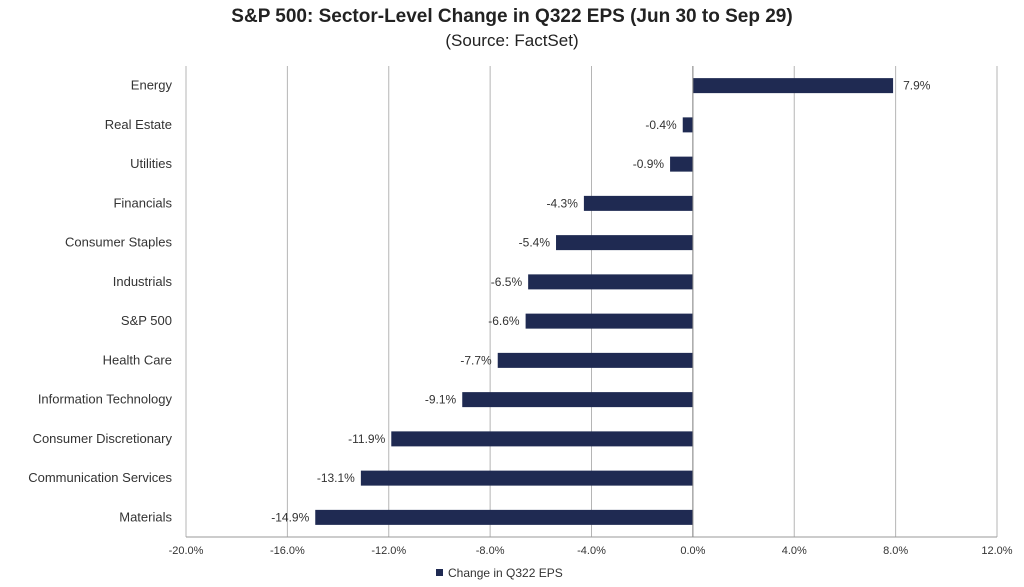 The image size is (1024, 587). What do you see at coordinates (137, 359) in the screenshot?
I see `category-label: Health Care` at bounding box center [137, 359].